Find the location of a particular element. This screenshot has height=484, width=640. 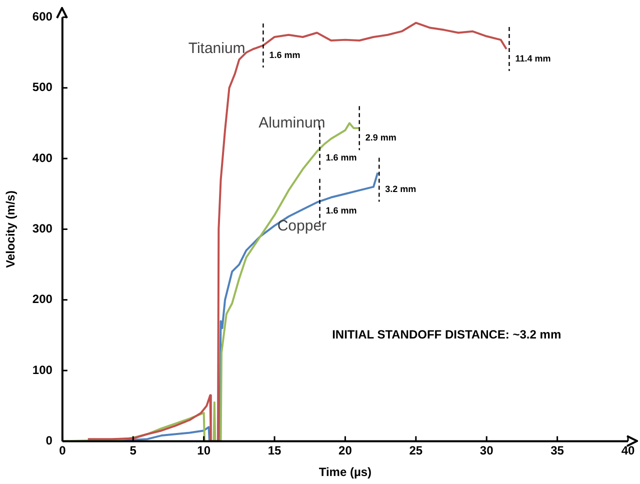

x-tick-label: 25 is located at coordinates (416, 451).